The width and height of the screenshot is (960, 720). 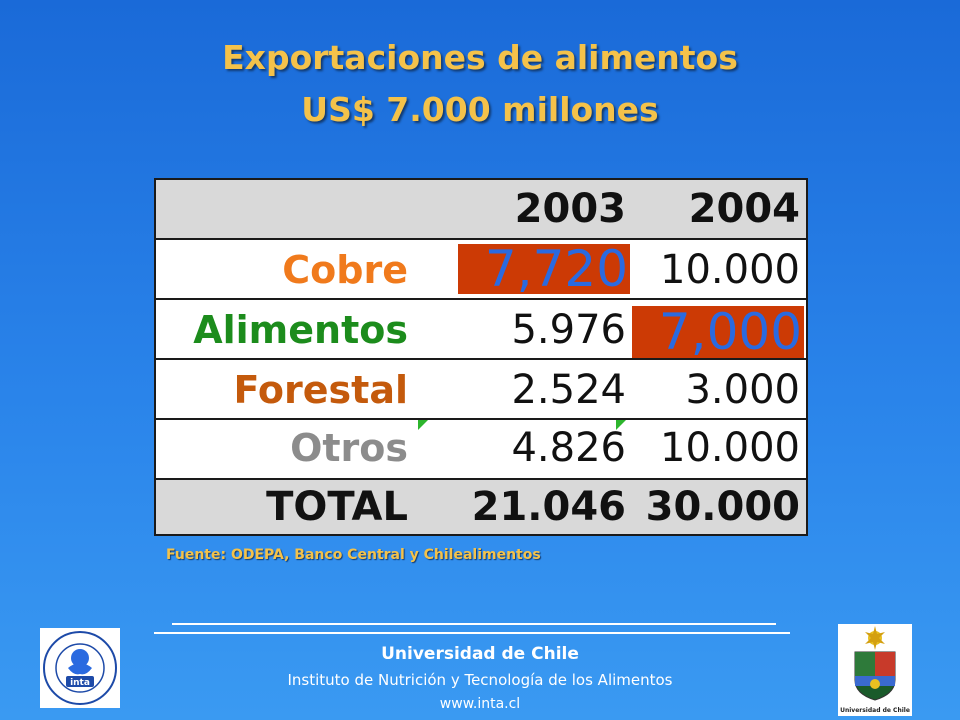 I want to click on total-2004: 30.000, so click(x=722, y=507).